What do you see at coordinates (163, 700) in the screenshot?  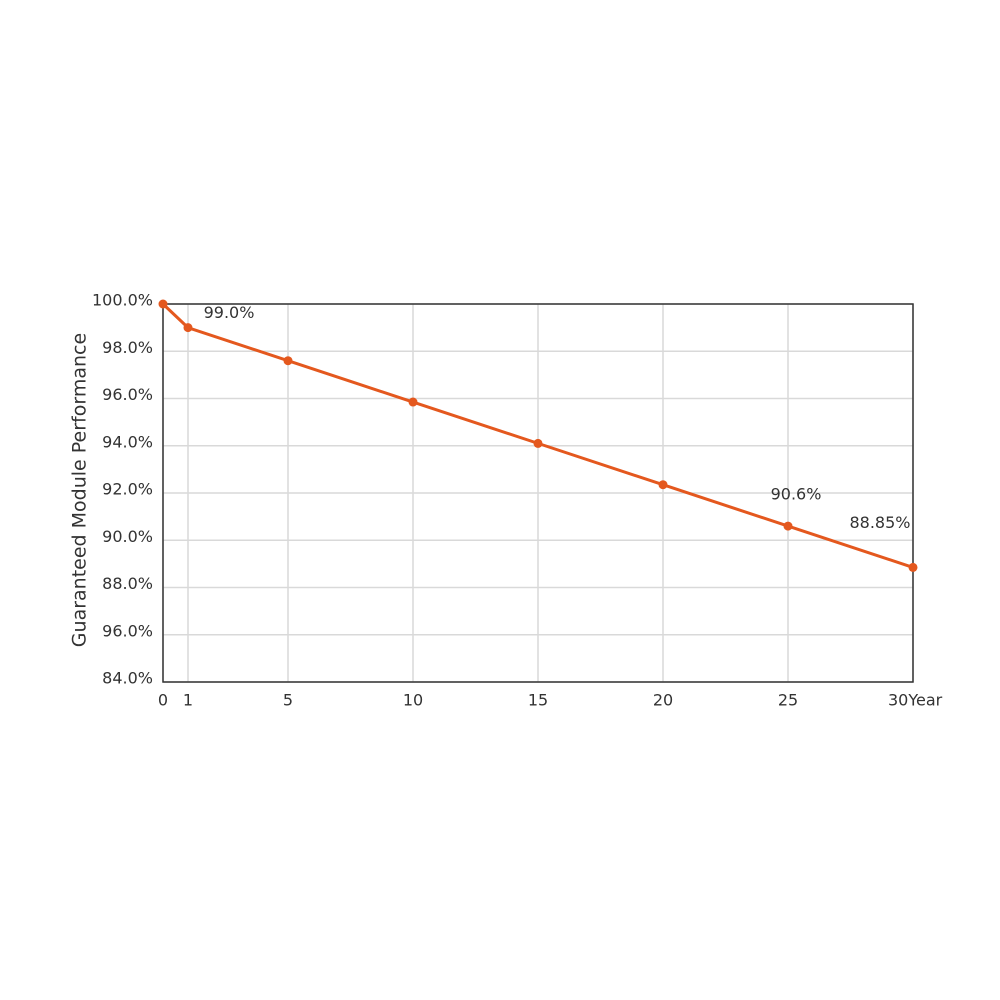 I see `x-tick-label: 0` at bounding box center [163, 700].